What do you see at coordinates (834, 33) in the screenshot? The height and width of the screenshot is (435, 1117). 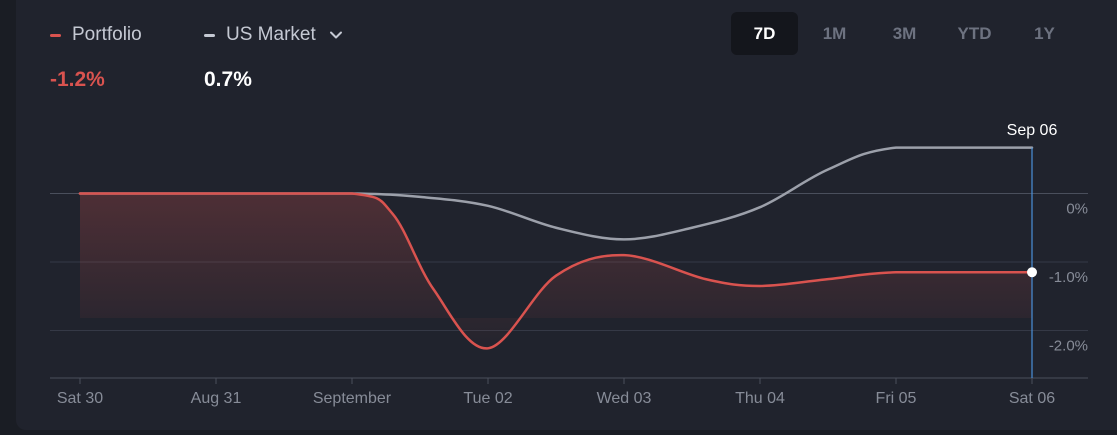 I see `period-1m-button: 1M` at bounding box center [834, 33].